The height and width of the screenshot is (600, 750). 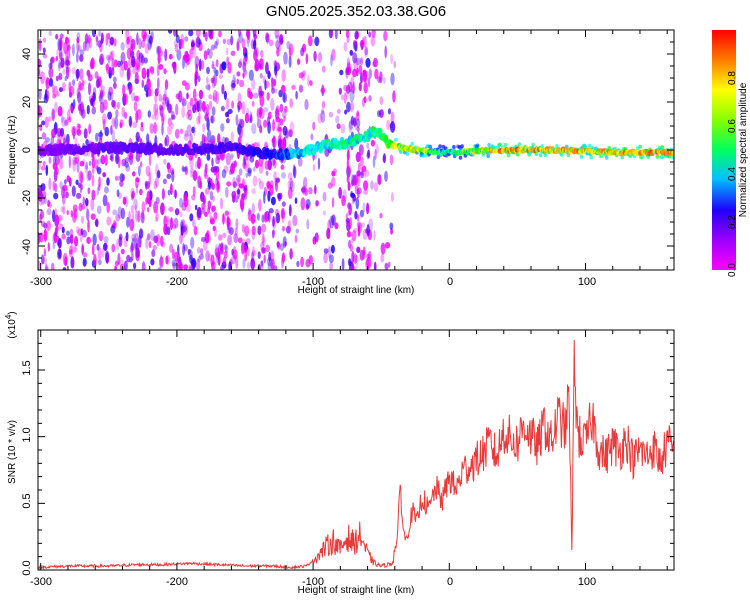 I want to click on y-tick-label: -20, so click(x=27, y=198).